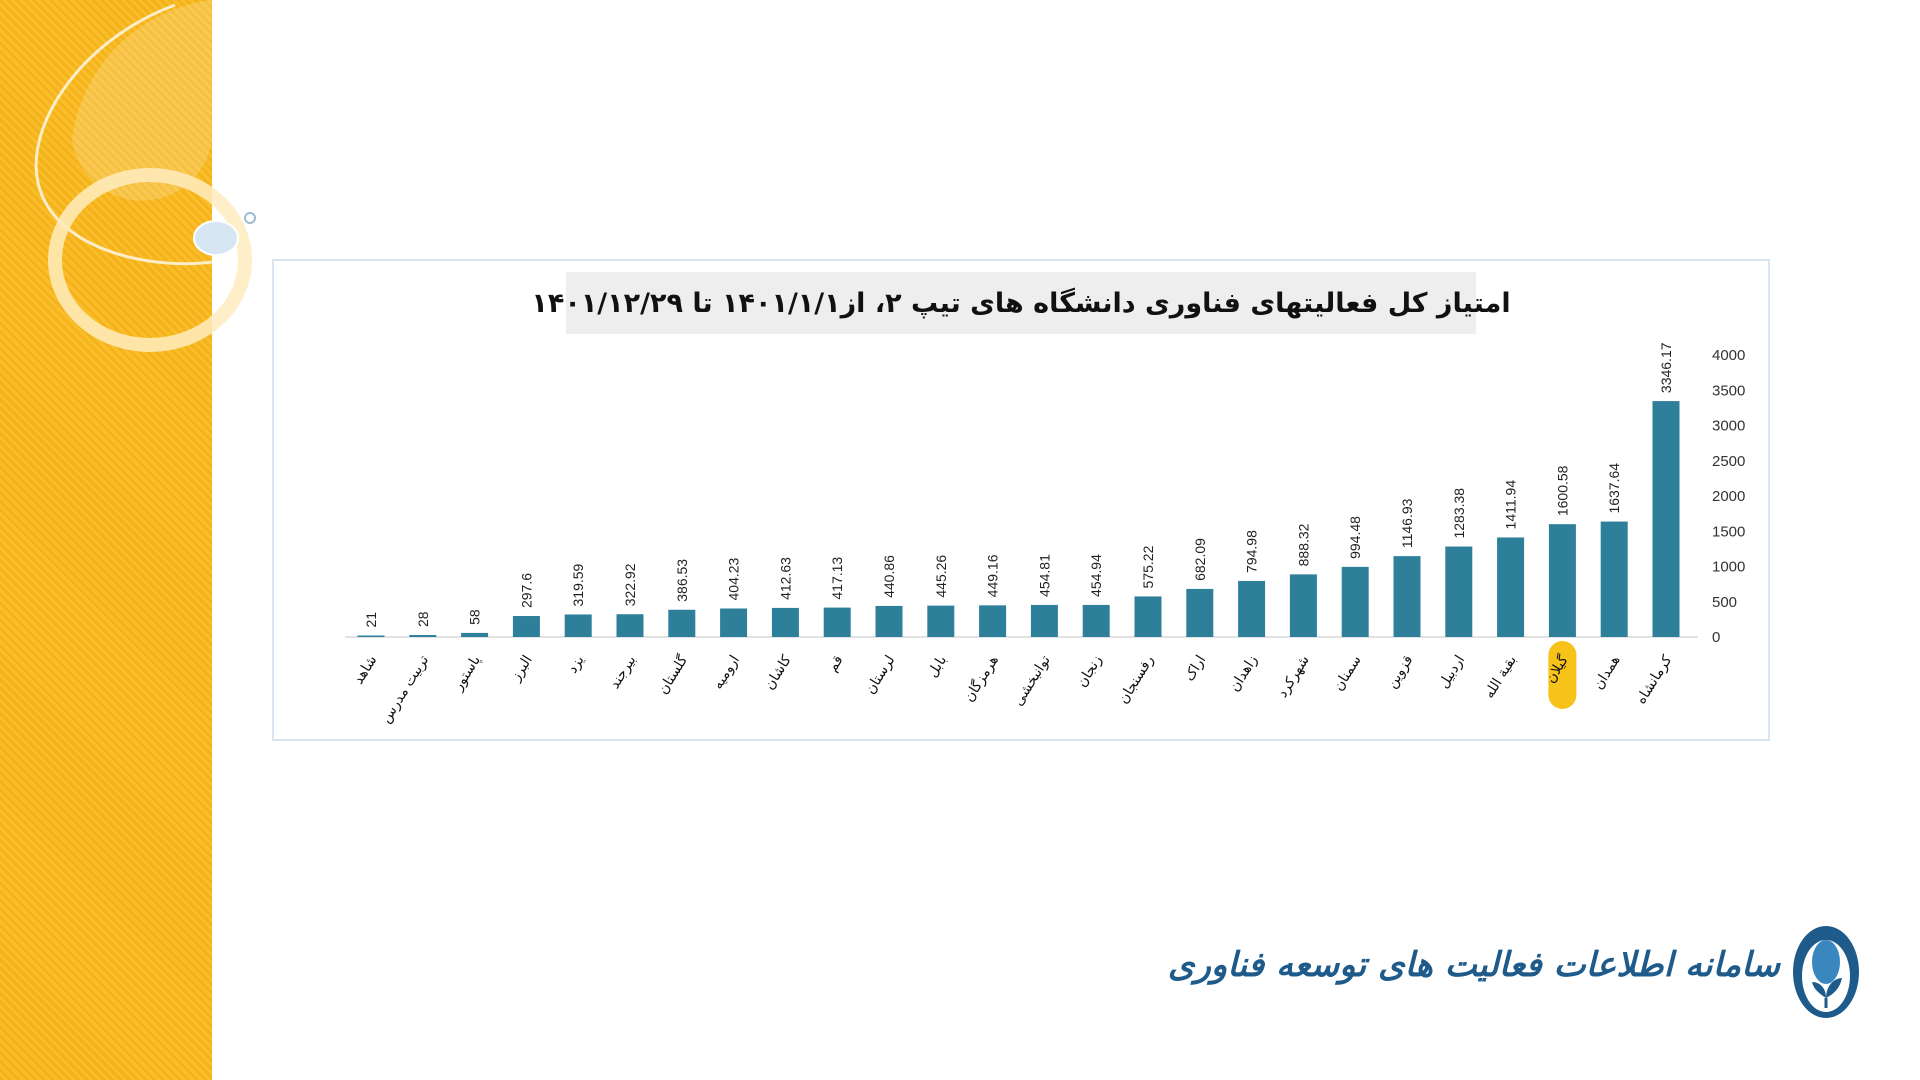 This screenshot has height=1080, width=1920. Describe the element at coordinates (1407, 523) in the screenshot. I see `bar-value-label: 1146.93` at that location.